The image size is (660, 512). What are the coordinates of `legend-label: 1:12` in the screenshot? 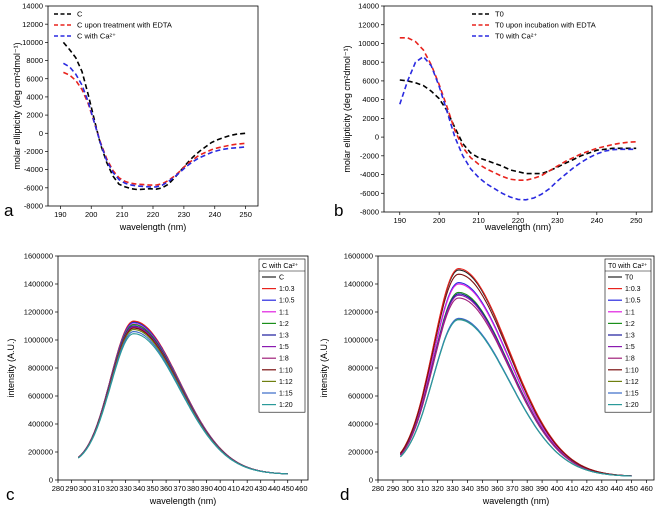 It's located at (632, 382).